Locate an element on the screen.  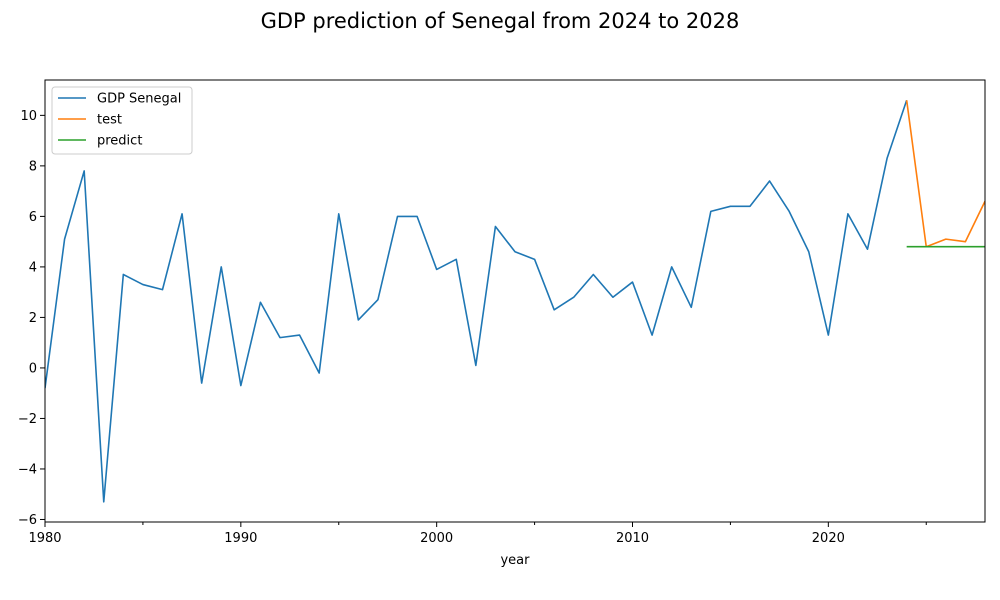
x-tick-label: 2010 is located at coordinates (632, 538).